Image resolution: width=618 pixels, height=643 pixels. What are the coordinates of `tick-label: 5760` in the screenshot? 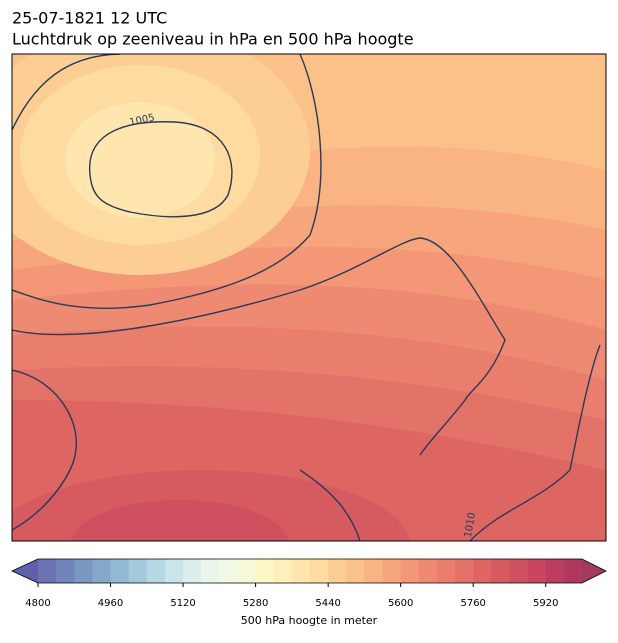 It's located at (472, 603).